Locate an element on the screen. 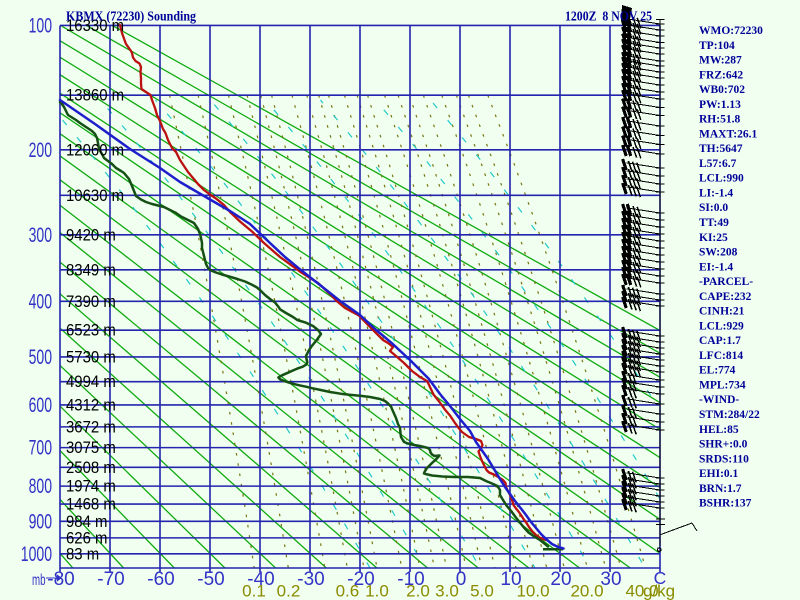 The height and width of the screenshot is (600, 800). svg-text: TT:49 is located at coordinates (714, 223).